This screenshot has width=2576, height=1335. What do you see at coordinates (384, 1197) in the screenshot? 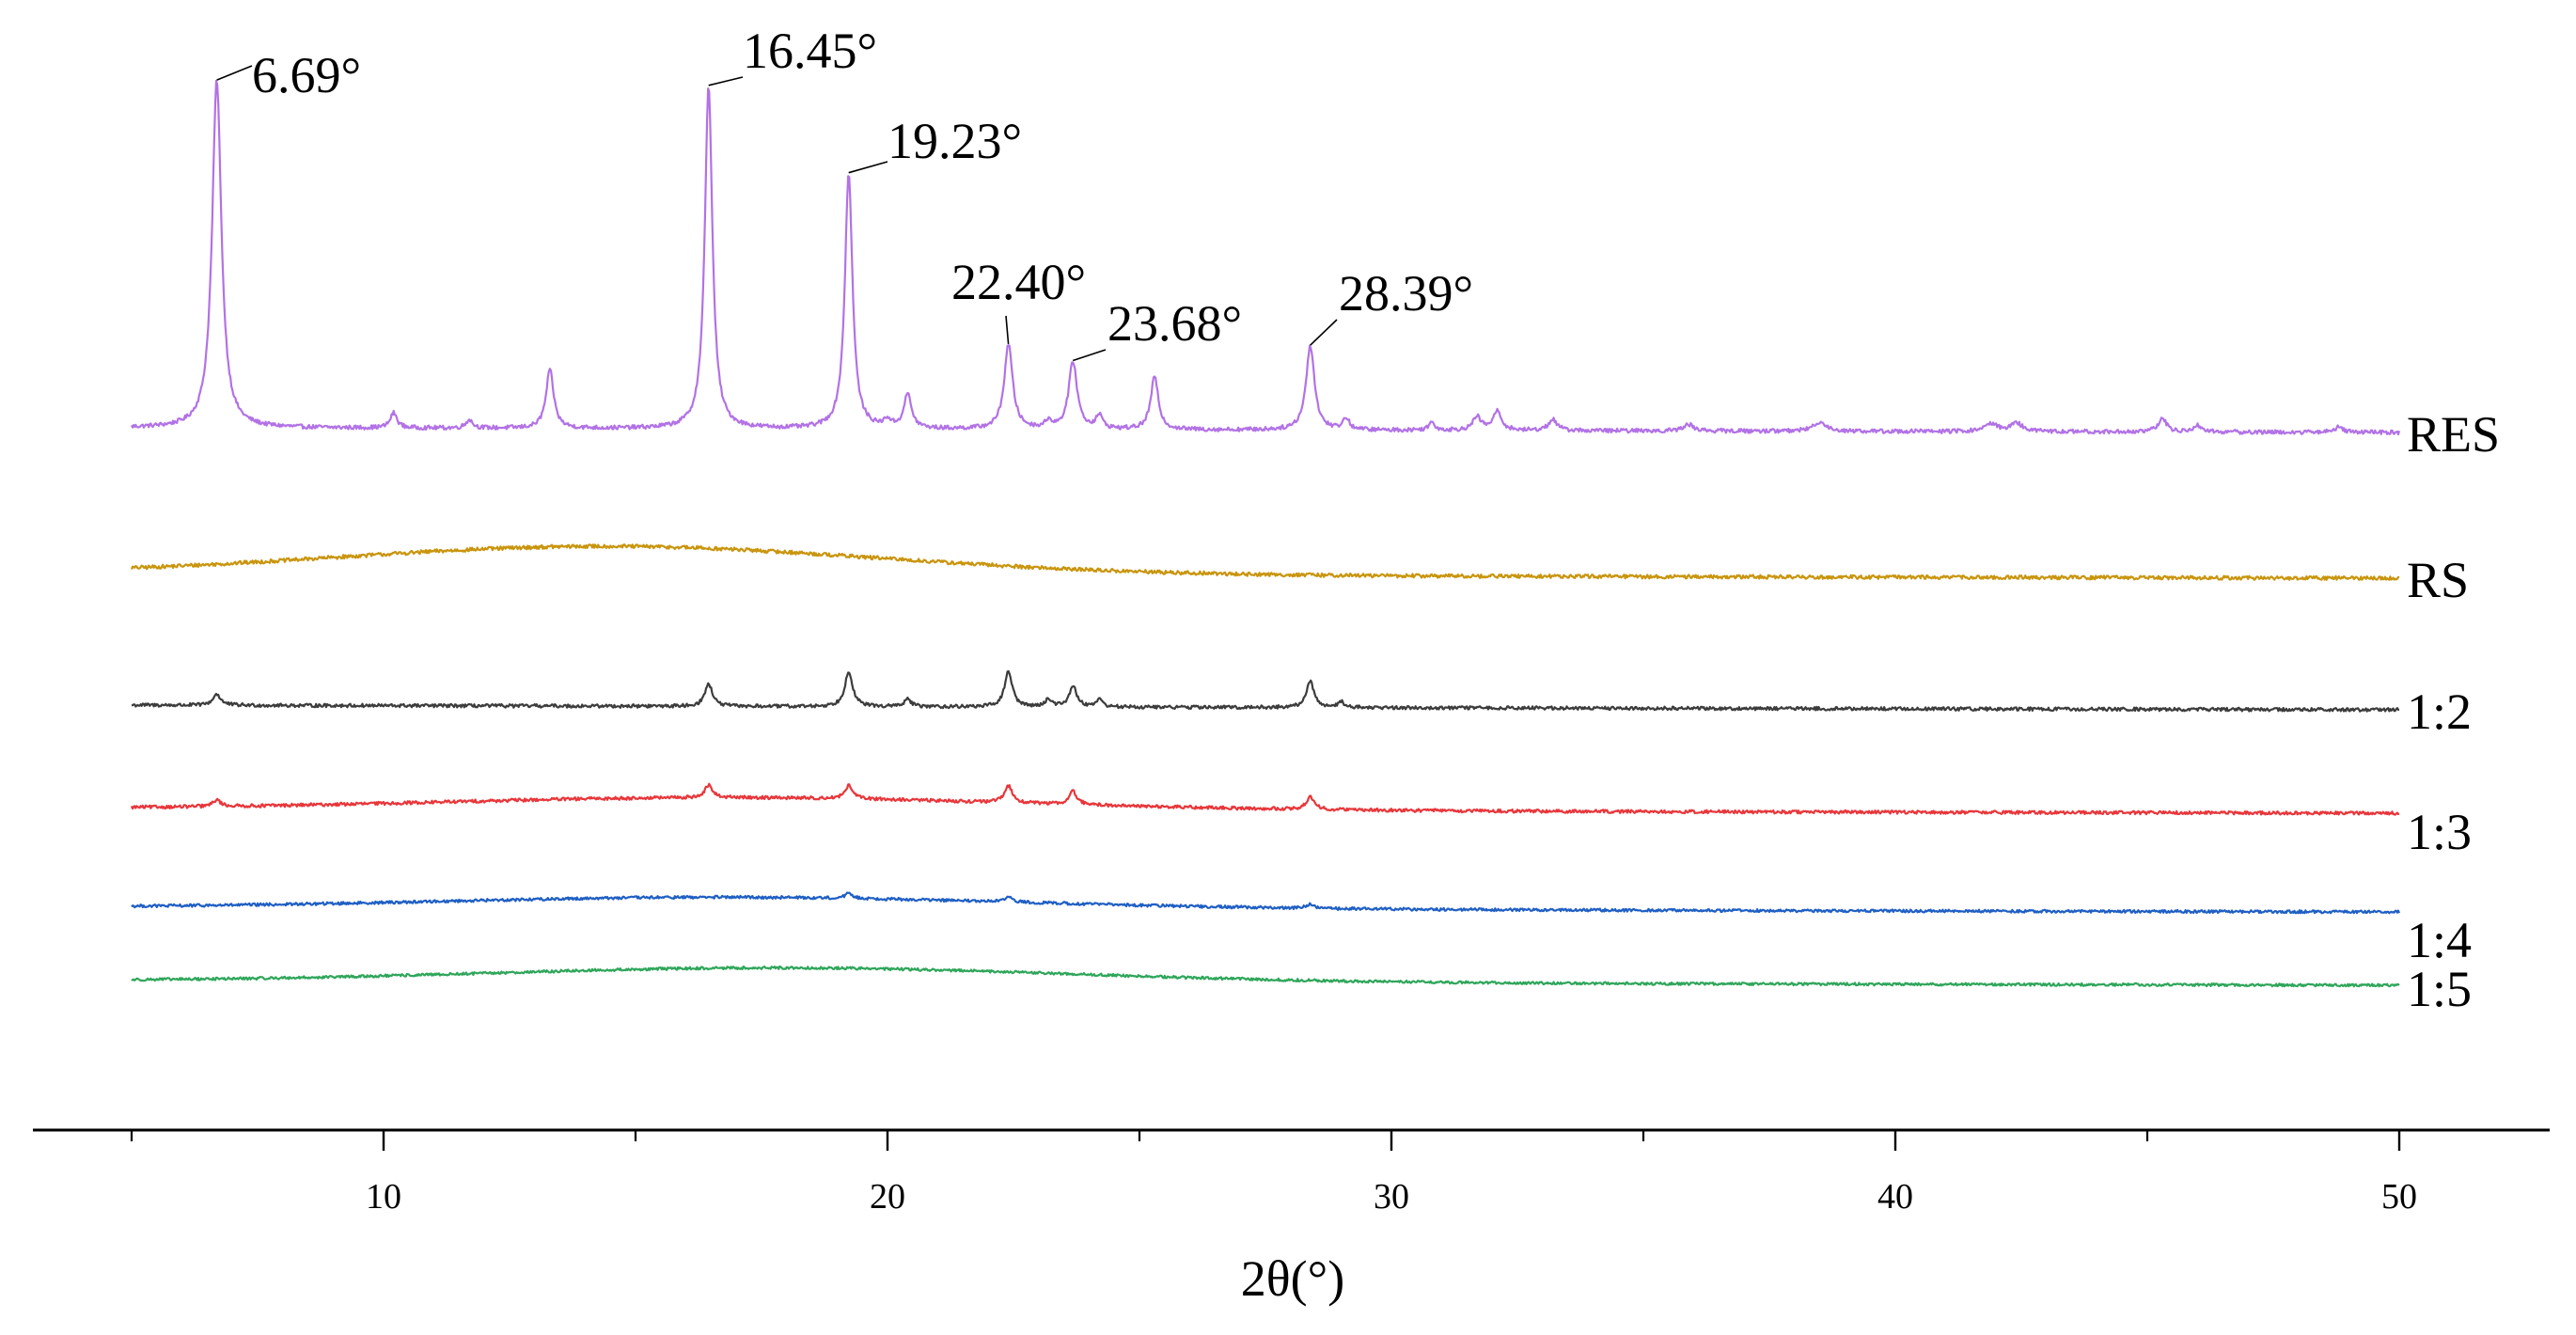
I see `x-tick-label: 10` at bounding box center [384, 1197].